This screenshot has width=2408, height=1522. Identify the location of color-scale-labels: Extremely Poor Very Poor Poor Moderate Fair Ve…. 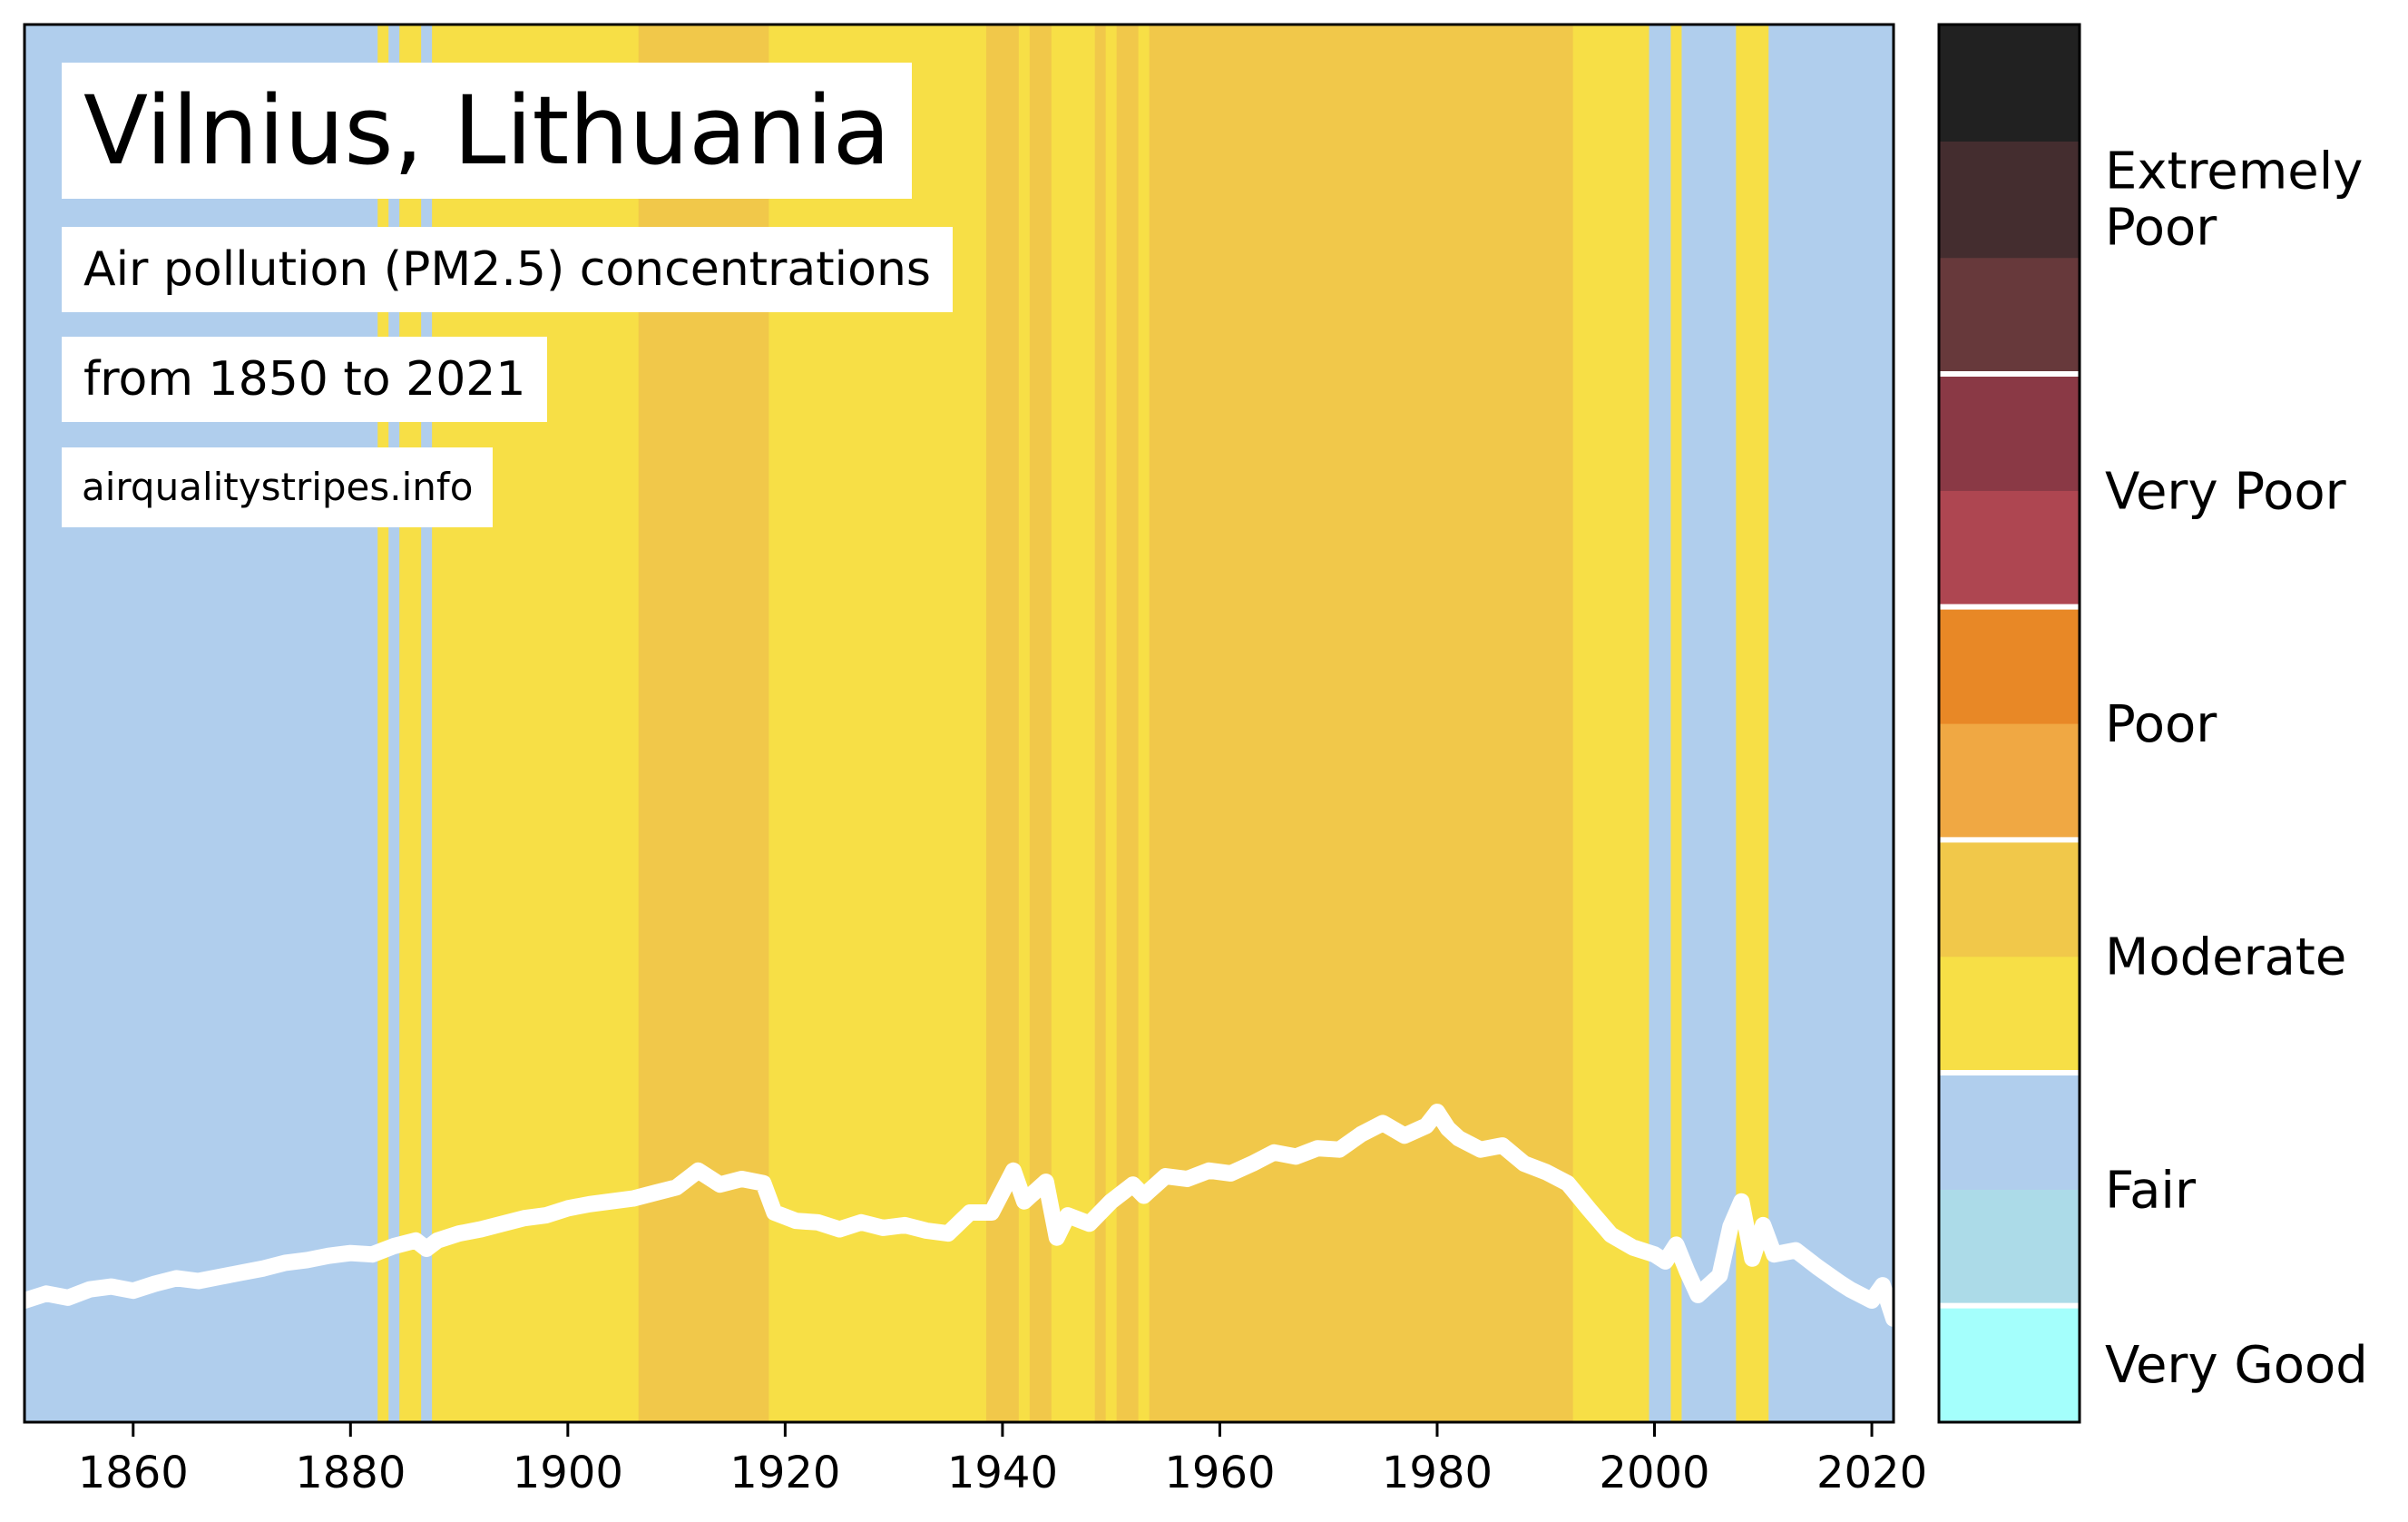
(2237, 768).